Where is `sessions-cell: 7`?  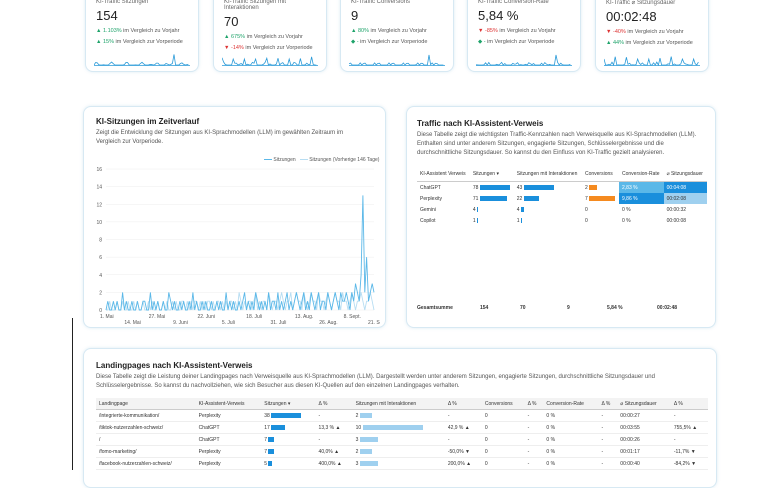
sessions-cell: 7 is located at coordinates (288, 452).